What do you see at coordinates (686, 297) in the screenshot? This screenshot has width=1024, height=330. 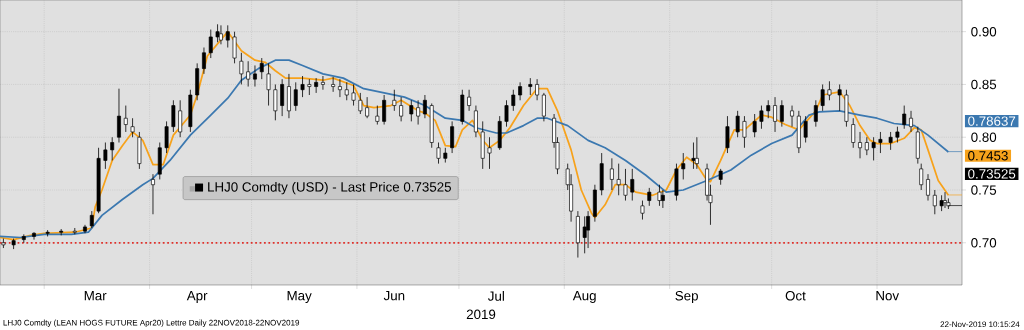 I see `x-tick-label: Sep` at bounding box center [686, 297].